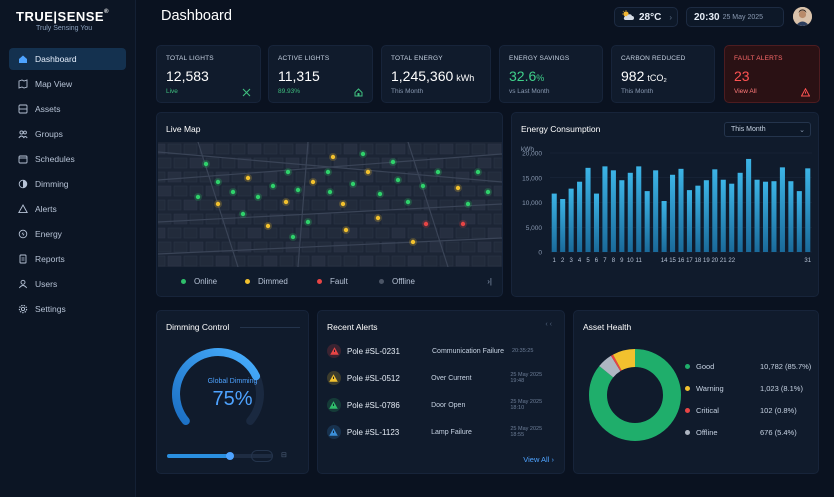 The height and width of the screenshot is (497, 834). What do you see at coordinates (67, 284) in the screenshot?
I see `sidebar-item-users: Users` at bounding box center [67, 284].